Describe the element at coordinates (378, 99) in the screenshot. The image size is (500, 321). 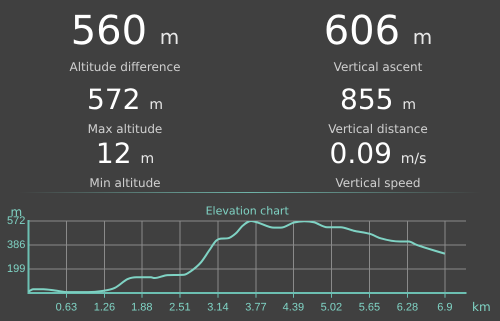
I see `text: 855 m` at that location.